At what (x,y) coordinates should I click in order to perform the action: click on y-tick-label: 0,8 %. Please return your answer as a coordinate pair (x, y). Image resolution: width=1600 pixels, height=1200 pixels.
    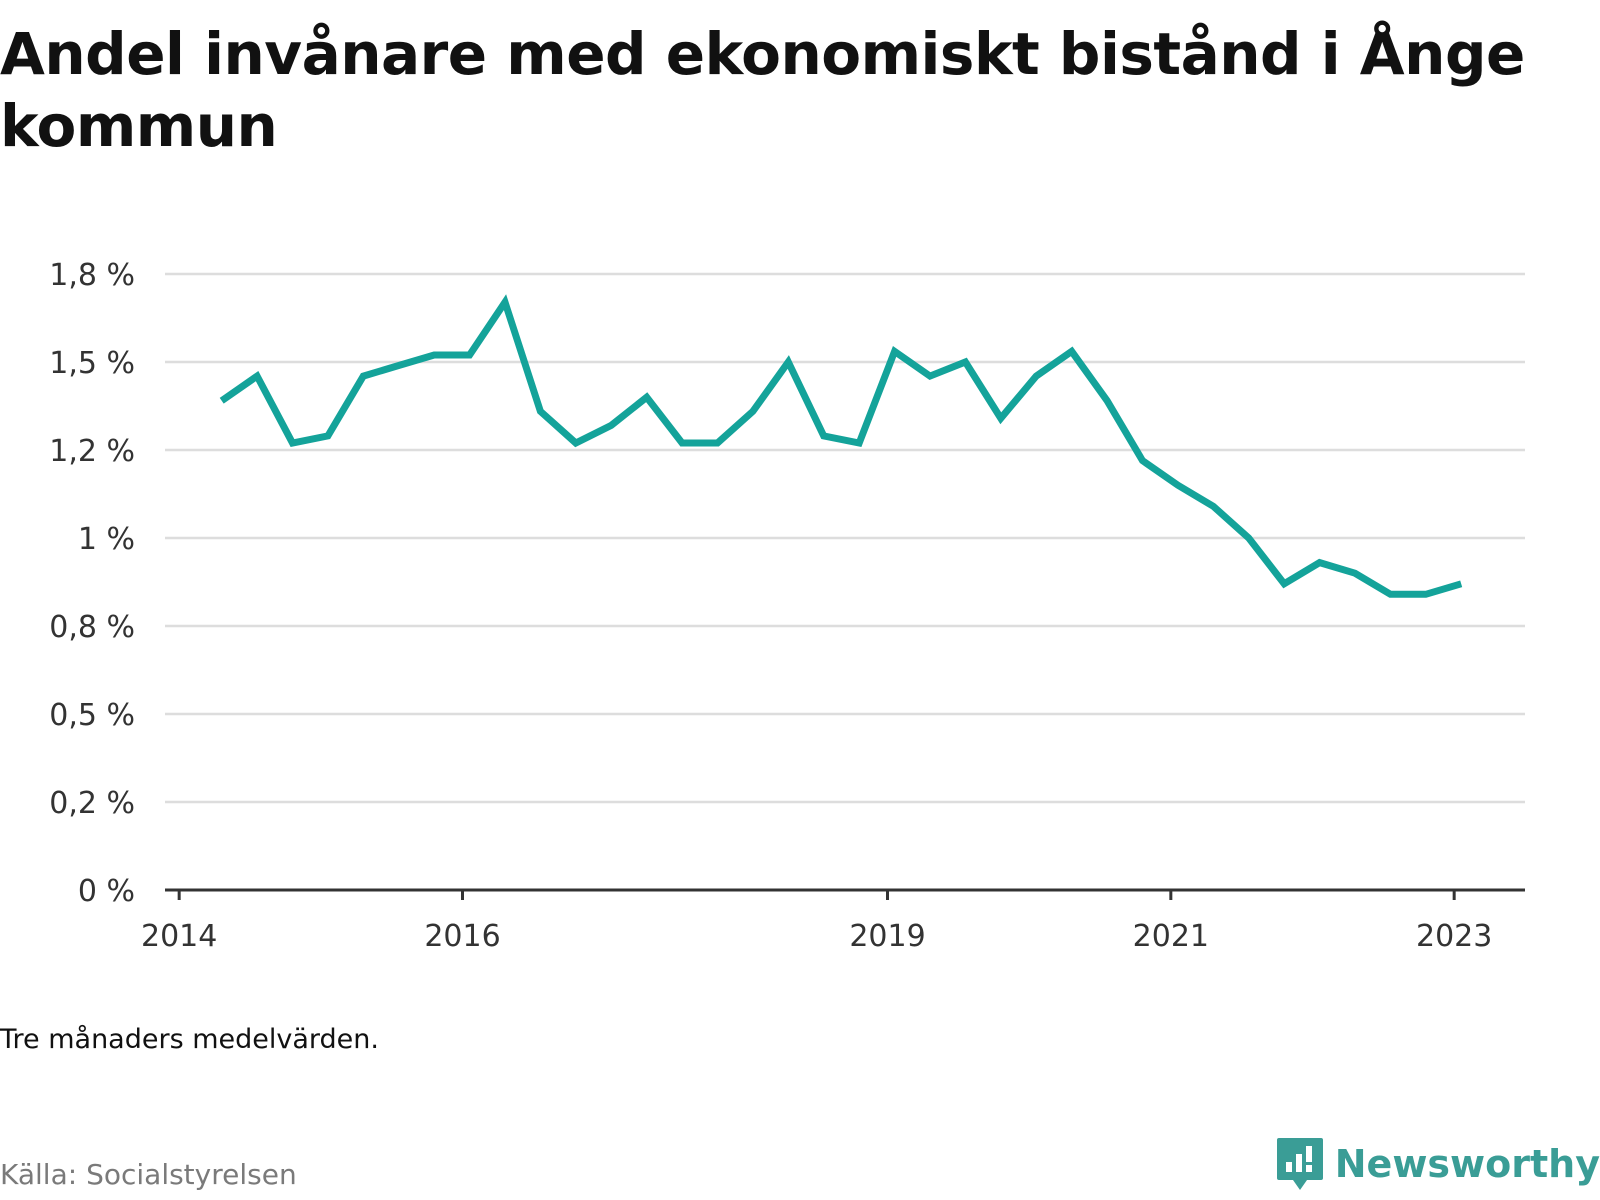
    Looking at the image, I should click on (92, 627).